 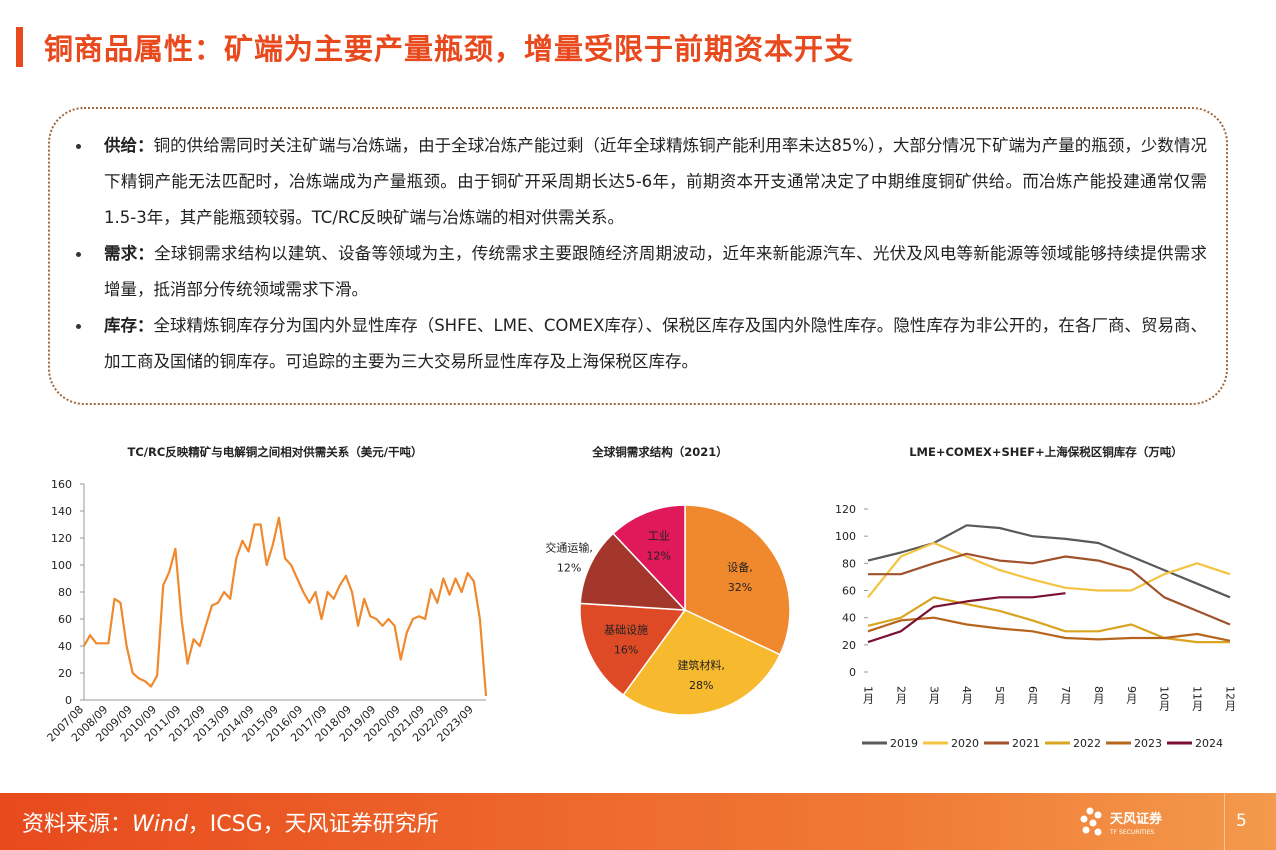 What do you see at coordinates (1131, 695) in the screenshot?
I see `x-tick-label: 9月` at bounding box center [1131, 695].